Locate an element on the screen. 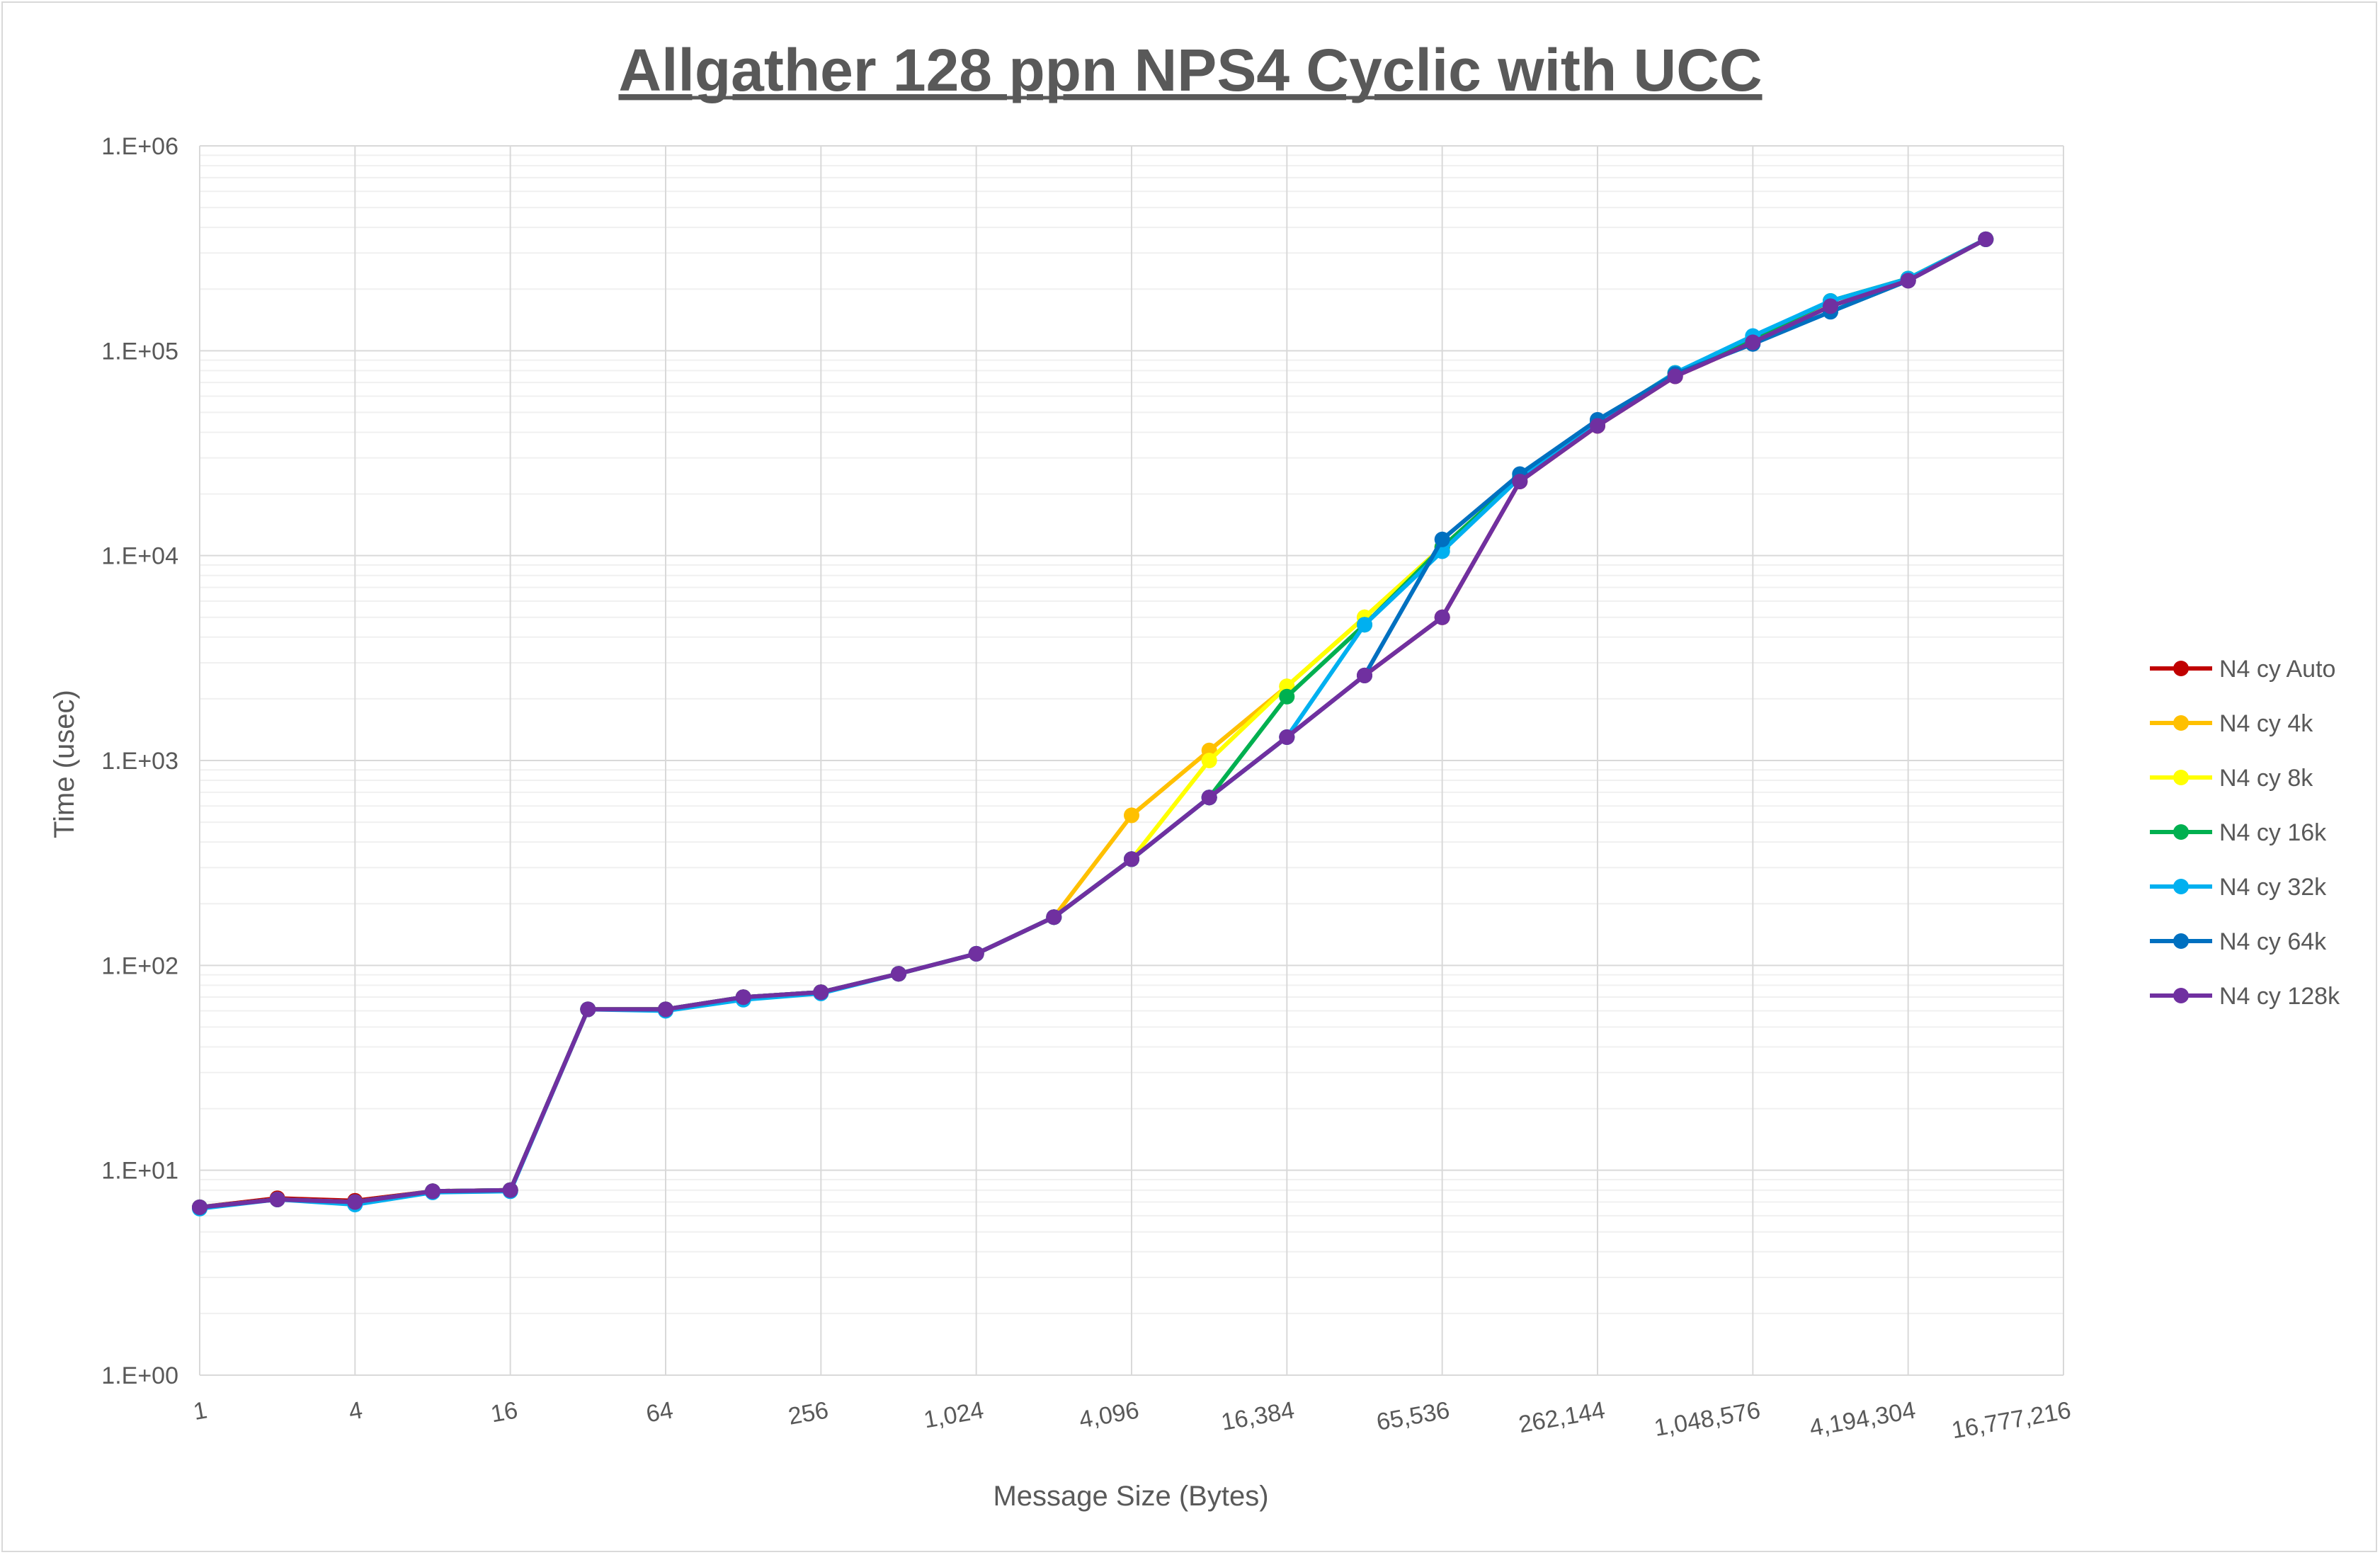 The image size is (2380, 1555). legend-label: N4 cy 4k is located at coordinates (2266, 723).